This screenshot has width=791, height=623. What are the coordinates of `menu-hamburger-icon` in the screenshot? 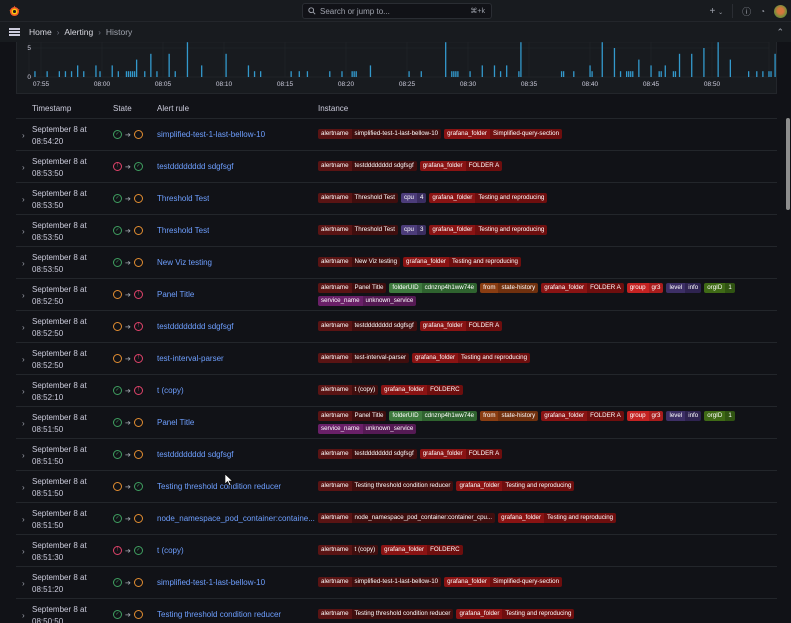 It's located at (14, 32).